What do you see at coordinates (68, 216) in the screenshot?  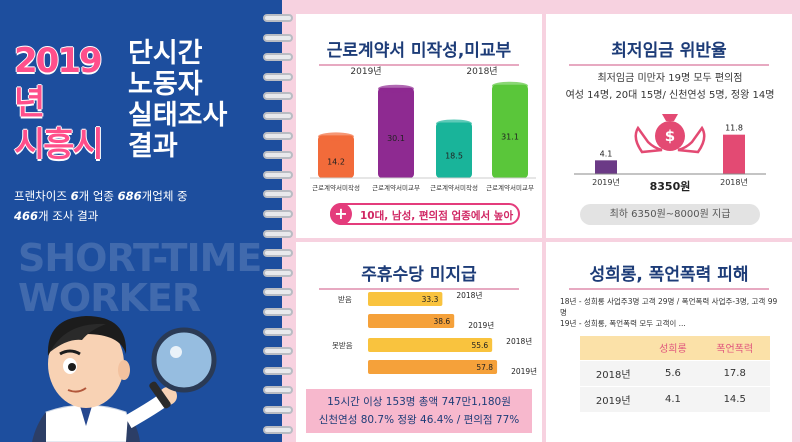 I see `subtitle-text: 개 조사 결과` at bounding box center [68, 216].